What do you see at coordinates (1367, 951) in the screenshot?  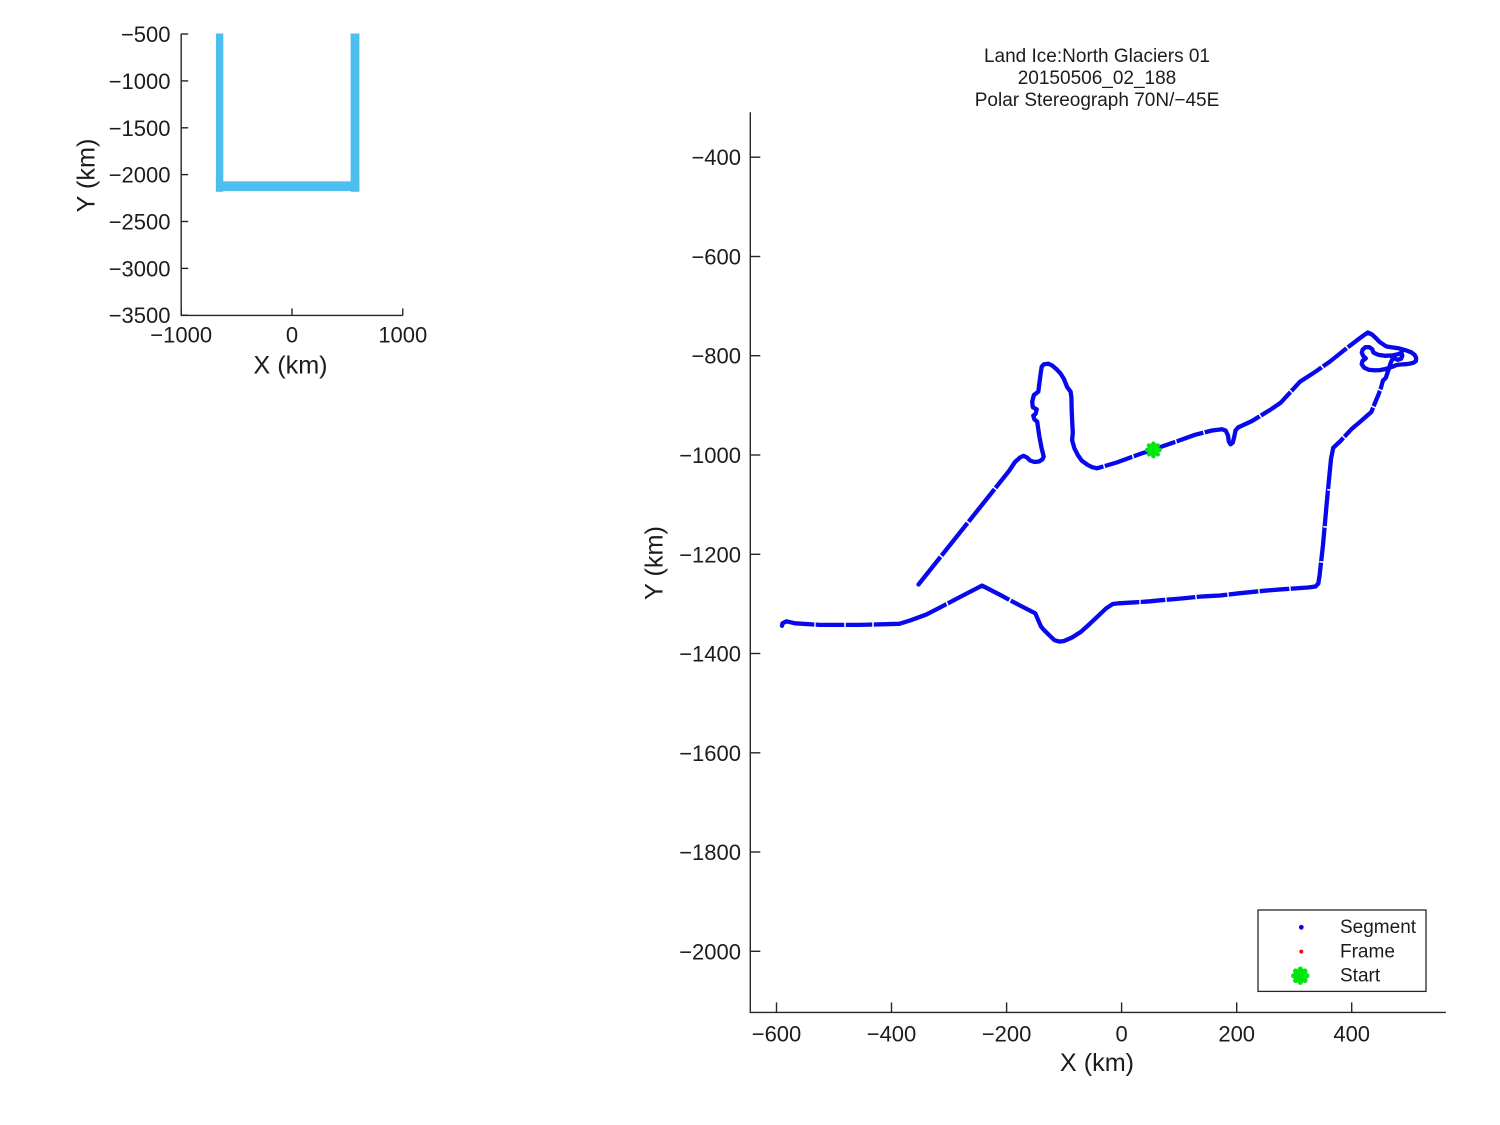 I see `svg-text: Frame` at bounding box center [1367, 951].